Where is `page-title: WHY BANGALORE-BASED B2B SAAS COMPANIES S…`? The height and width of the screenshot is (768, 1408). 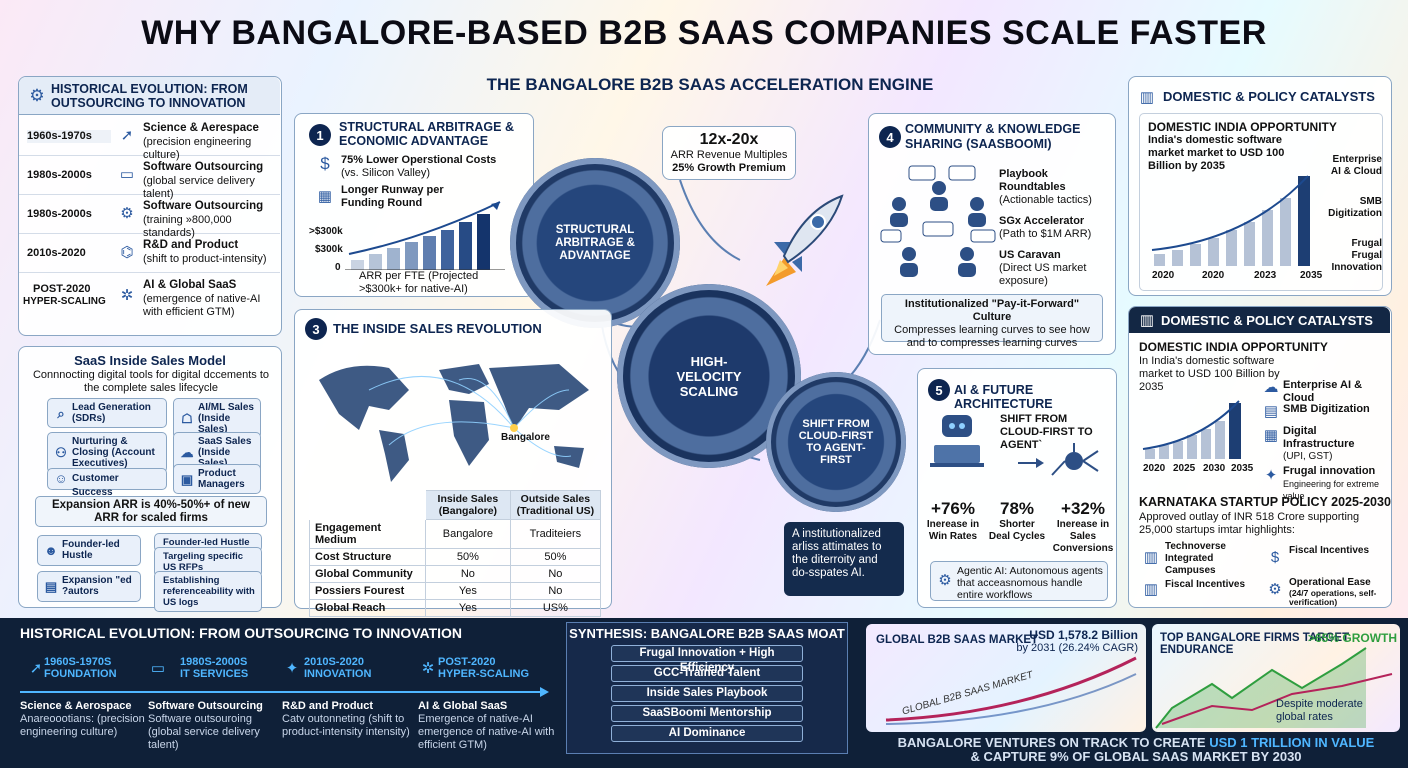 page-title: WHY BANGALORE-BASED B2B SAAS COMPANIES S… is located at coordinates (704, 33).